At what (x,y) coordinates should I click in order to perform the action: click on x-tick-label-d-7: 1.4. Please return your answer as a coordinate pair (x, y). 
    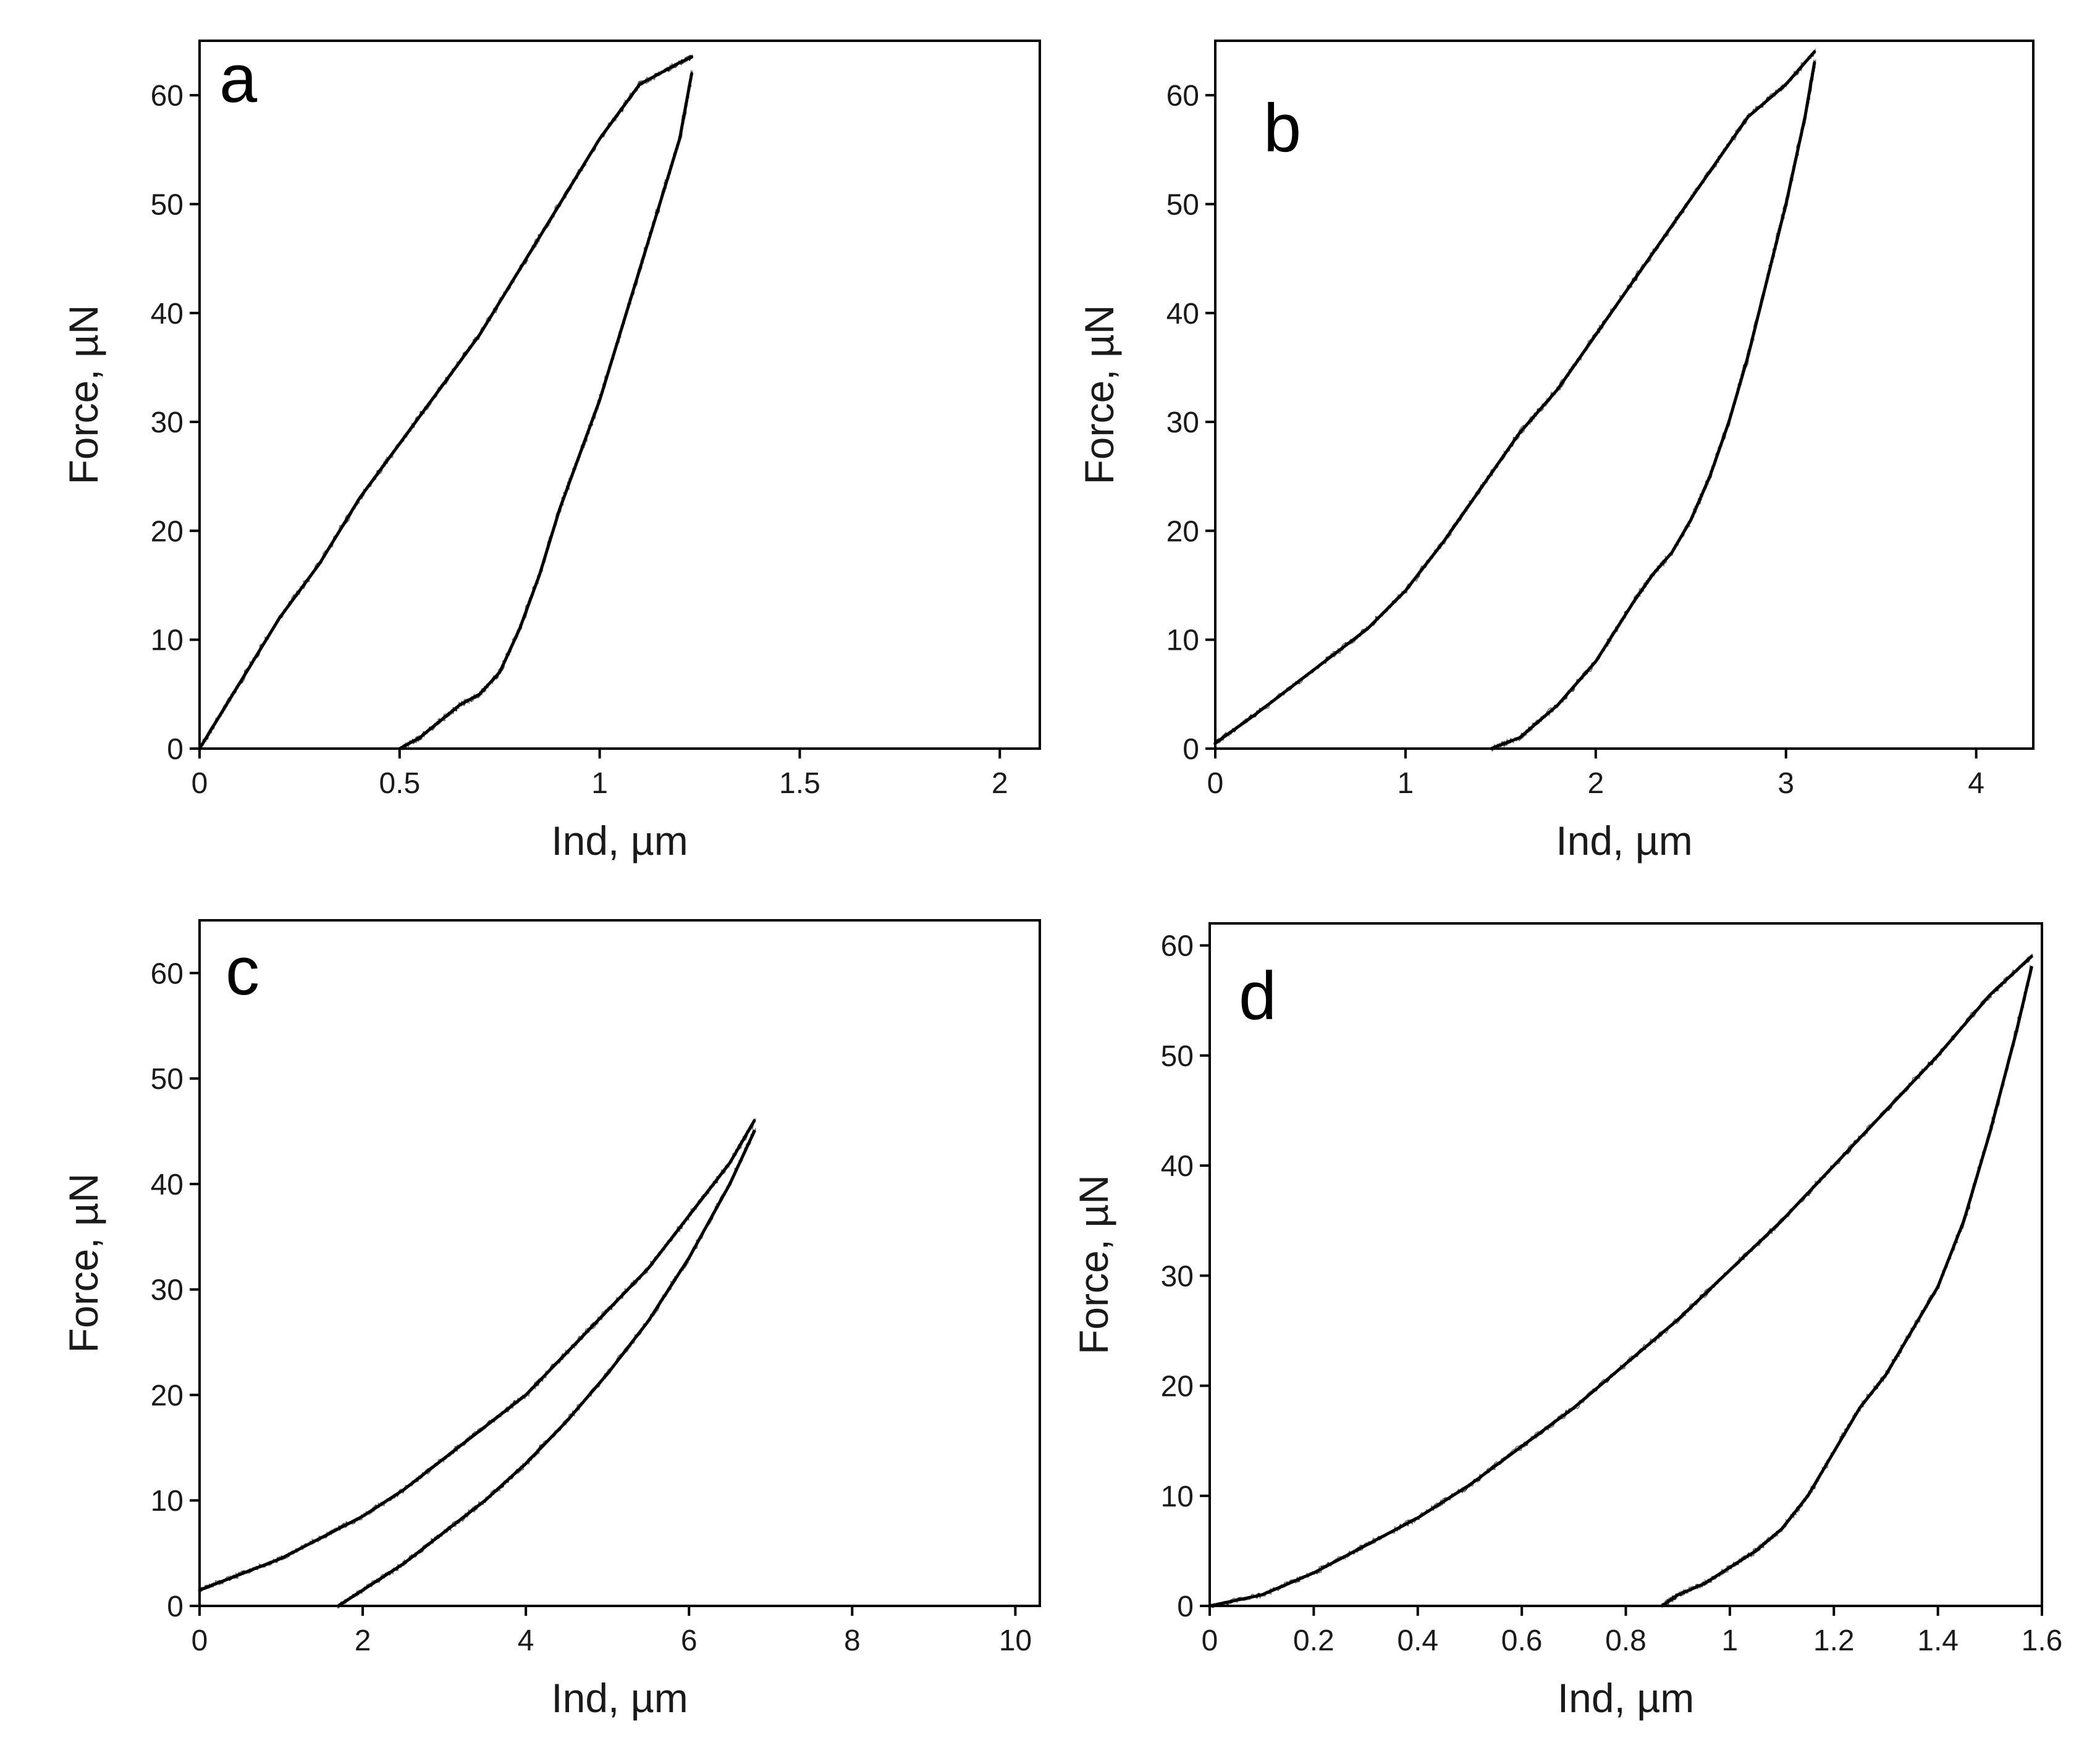
    Looking at the image, I should click on (1938, 1640).